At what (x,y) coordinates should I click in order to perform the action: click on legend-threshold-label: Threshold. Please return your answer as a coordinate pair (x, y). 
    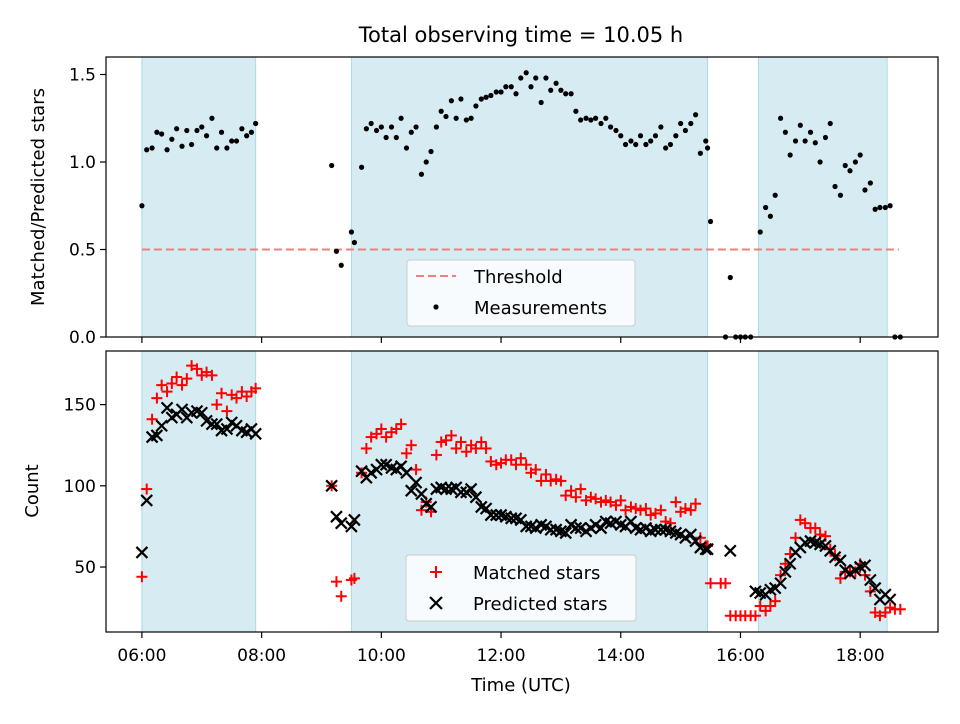
    Looking at the image, I should click on (518, 277).